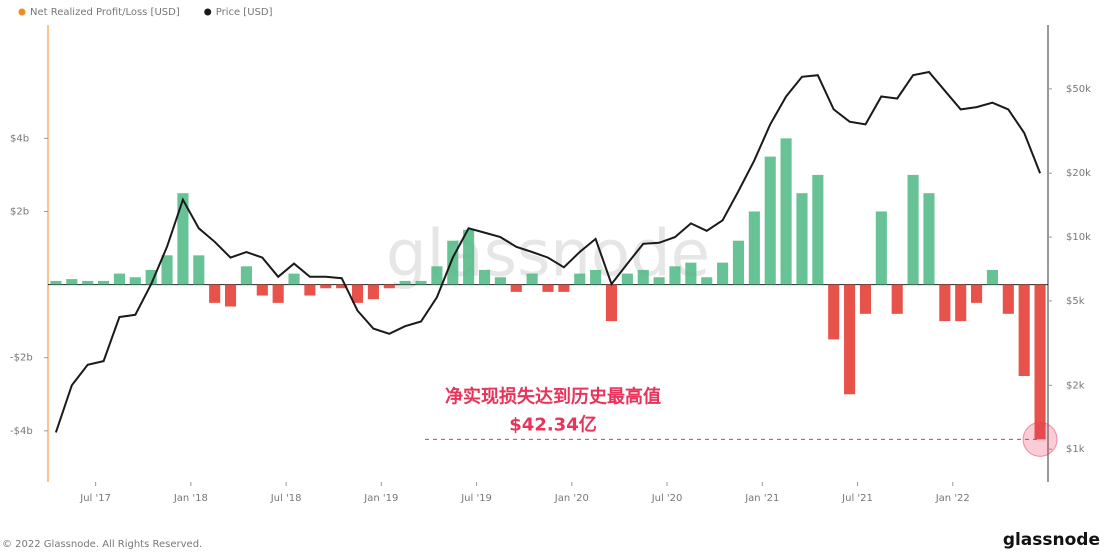 This screenshot has width=1108, height=552. I want to click on y2-tick-label: $1k, so click(1075, 449).